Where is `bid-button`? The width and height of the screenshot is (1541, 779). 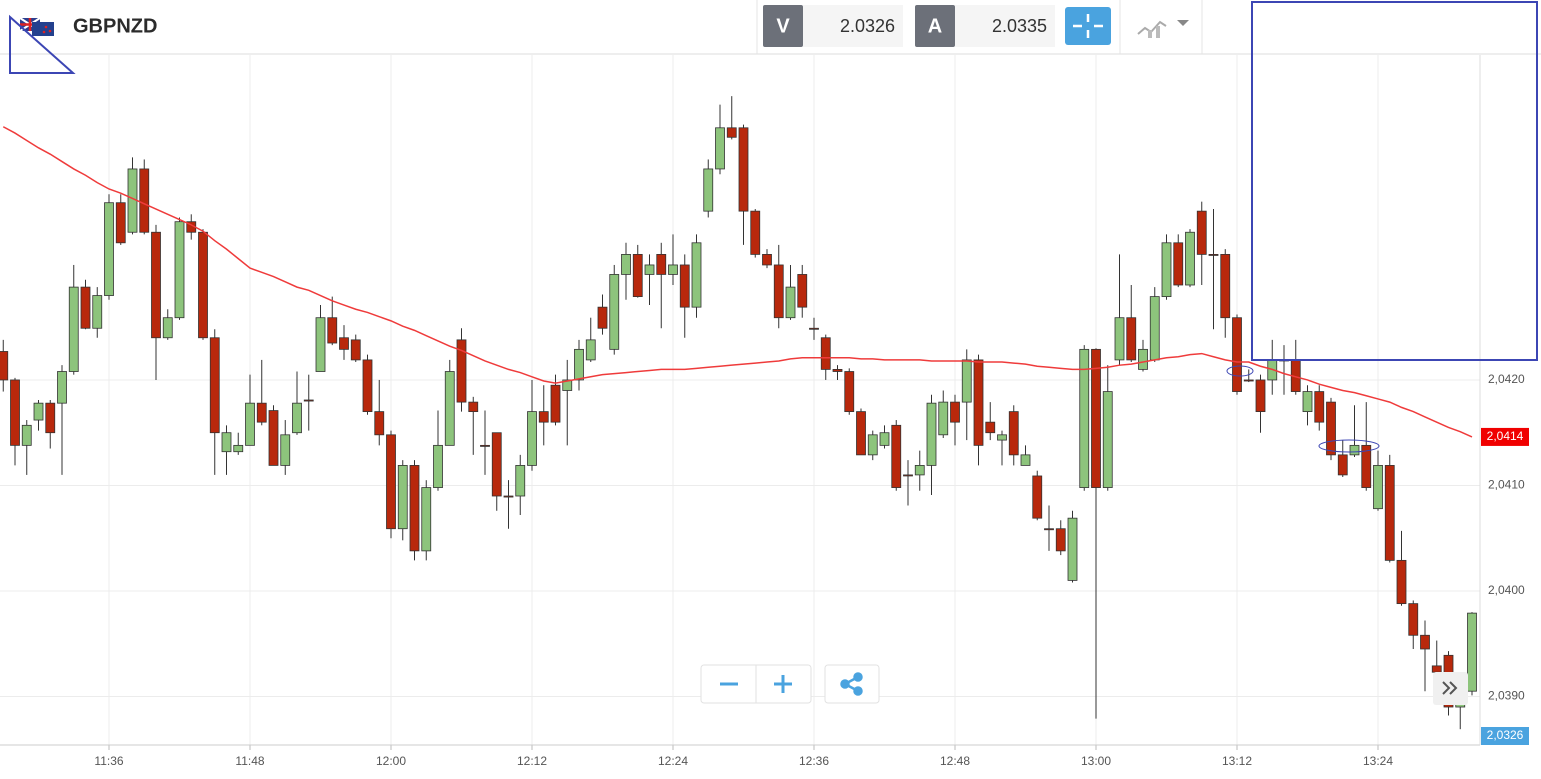 bid-button is located at coordinates (783, 26).